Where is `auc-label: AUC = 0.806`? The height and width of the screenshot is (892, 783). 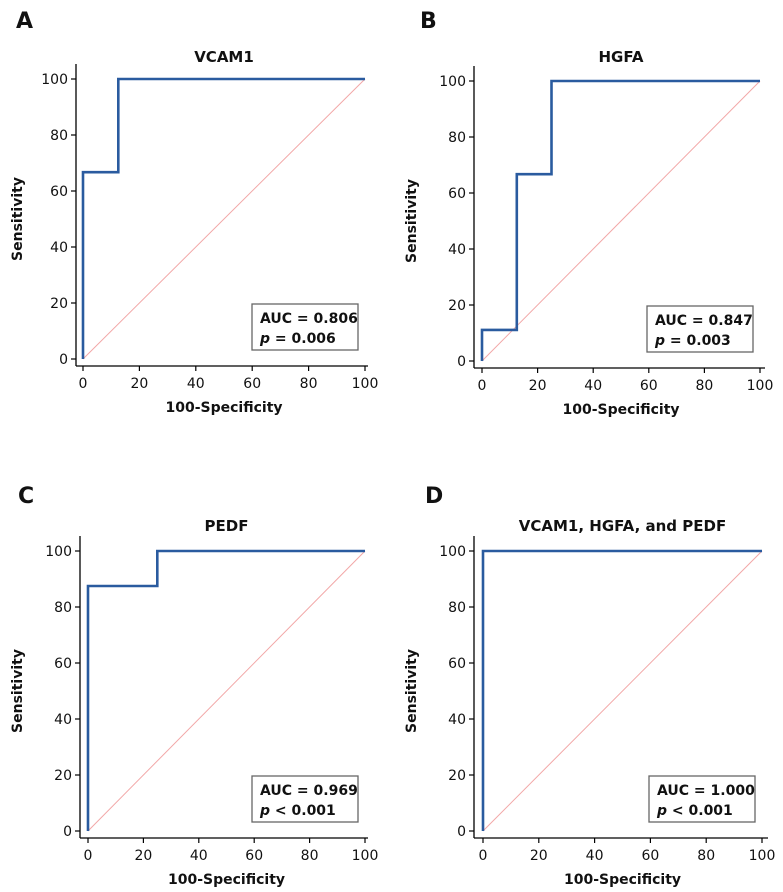 auc-label: AUC = 0.806 is located at coordinates (309, 319).